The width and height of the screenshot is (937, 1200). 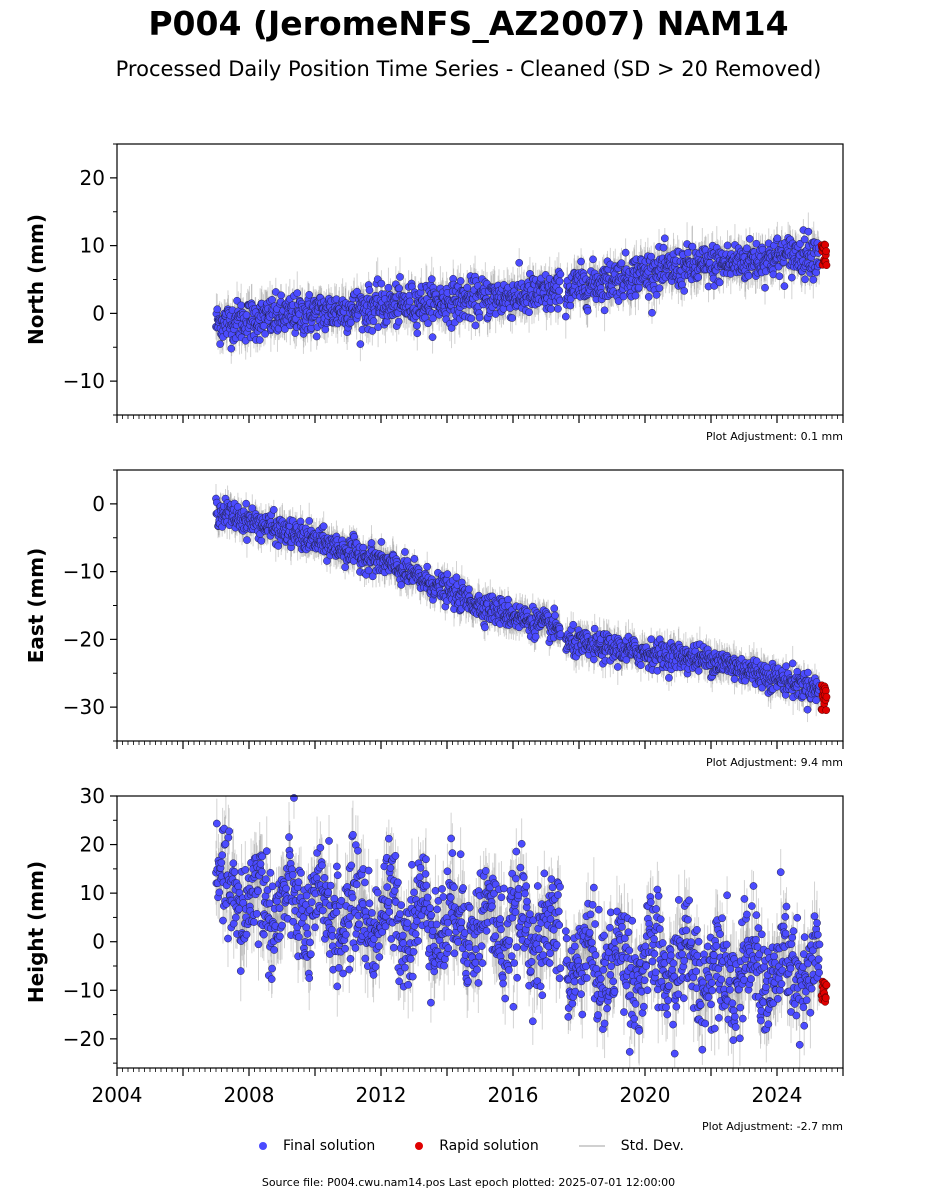 What do you see at coordinates (468, 23) in the screenshot?
I see `chart-title: P004 (JeromeNFS_AZ2007) NAM14` at bounding box center [468, 23].